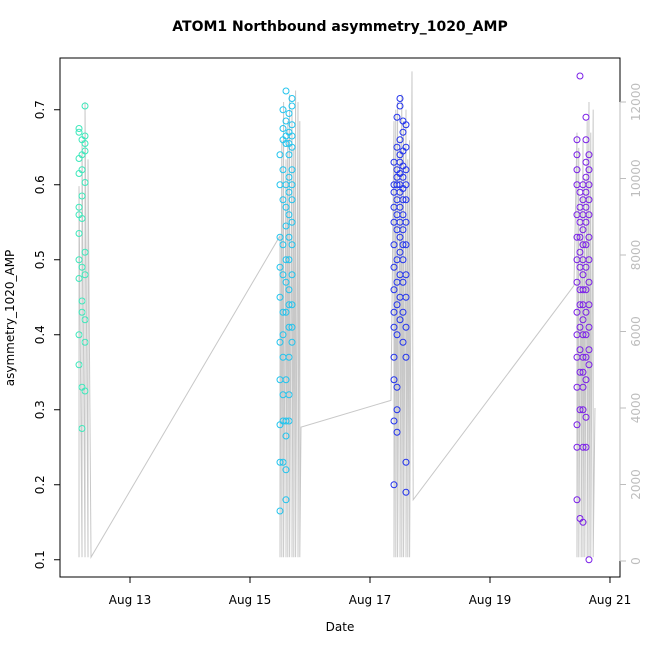  What do you see at coordinates (40, 409) in the screenshot?
I see `y-tick-label: 0.3` at bounding box center [40, 409].